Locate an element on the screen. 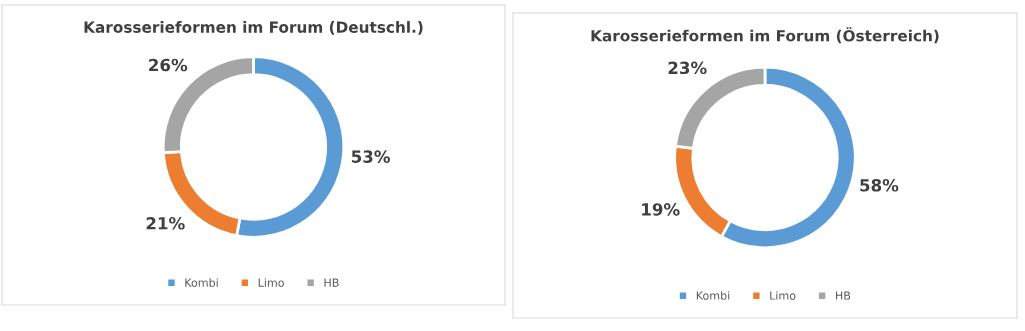 This screenshot has width=1025, height=331. data-label: 23% is located at coordinates (687, 68).